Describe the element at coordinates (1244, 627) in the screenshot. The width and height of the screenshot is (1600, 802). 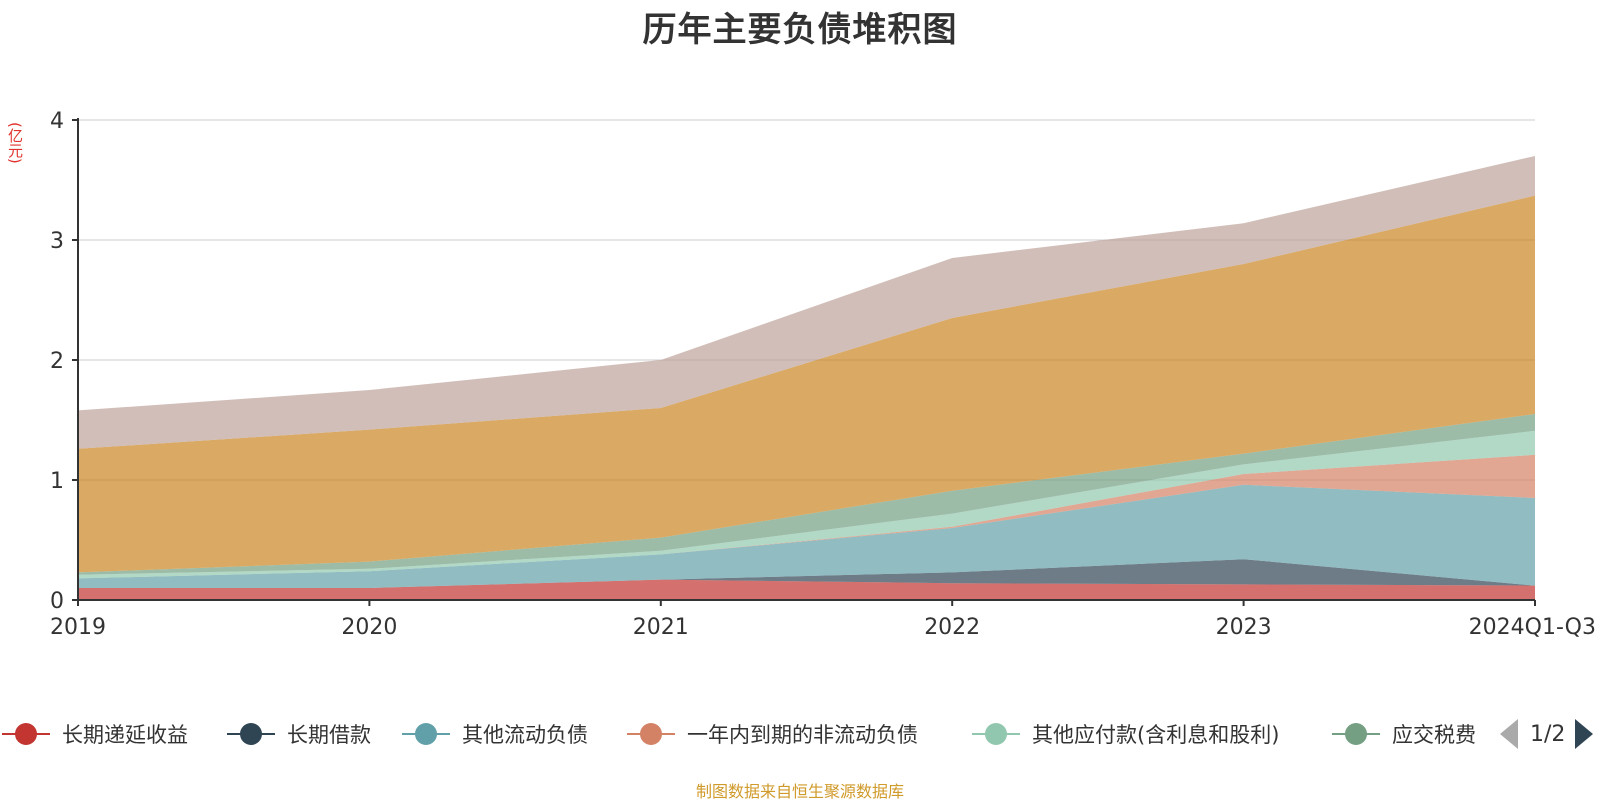
I see `x-tick-label: 2023` at that location.